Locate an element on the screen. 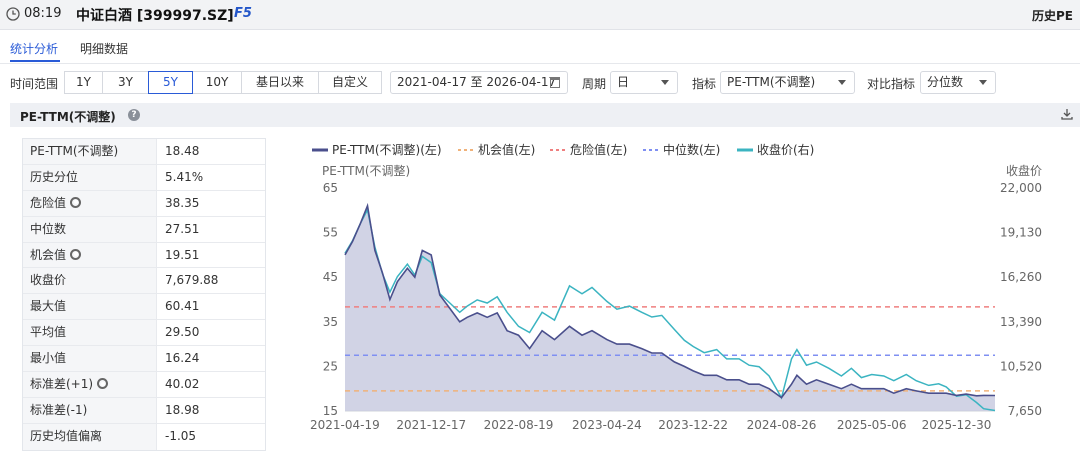 Image resolution: width=1080 pixels, height=463 pixels. y-right-tick-label: 16,260 is located at coordinates (1021, 277).